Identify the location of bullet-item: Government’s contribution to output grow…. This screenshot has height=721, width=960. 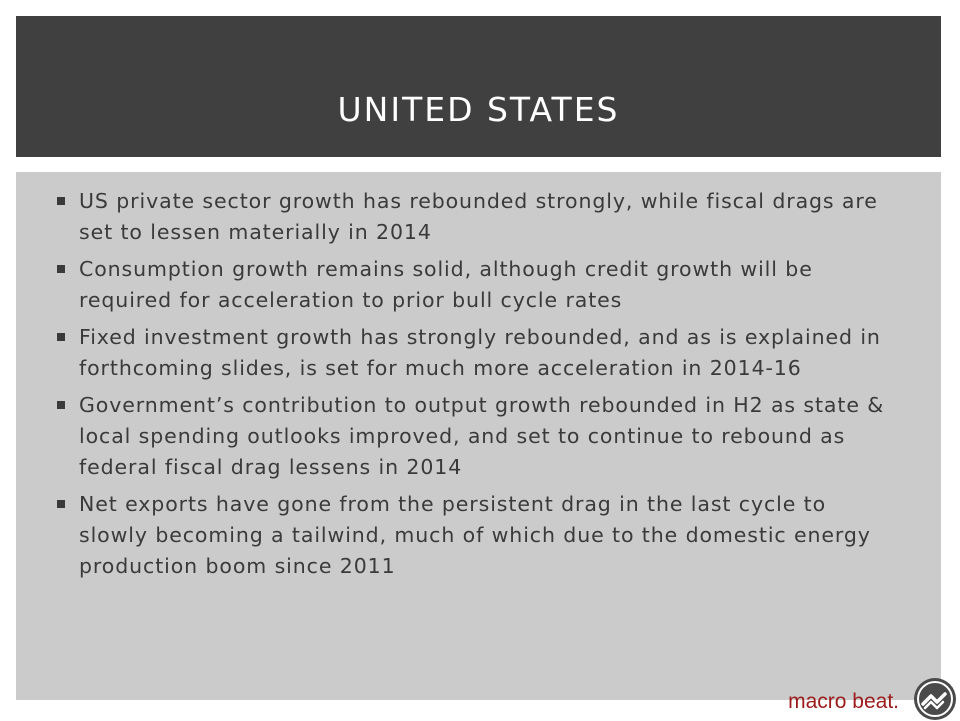
(456, 436).